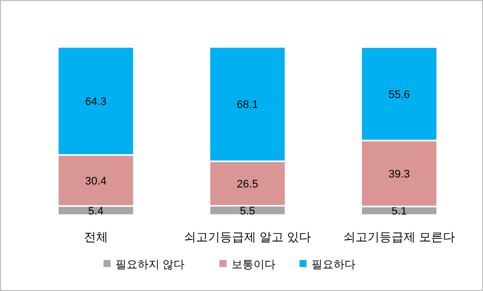 This screenshot has height=291, width=483. Describe the element at coordinates (247, 105) in the screenshot. I see `data-label: 68.1` at that location.